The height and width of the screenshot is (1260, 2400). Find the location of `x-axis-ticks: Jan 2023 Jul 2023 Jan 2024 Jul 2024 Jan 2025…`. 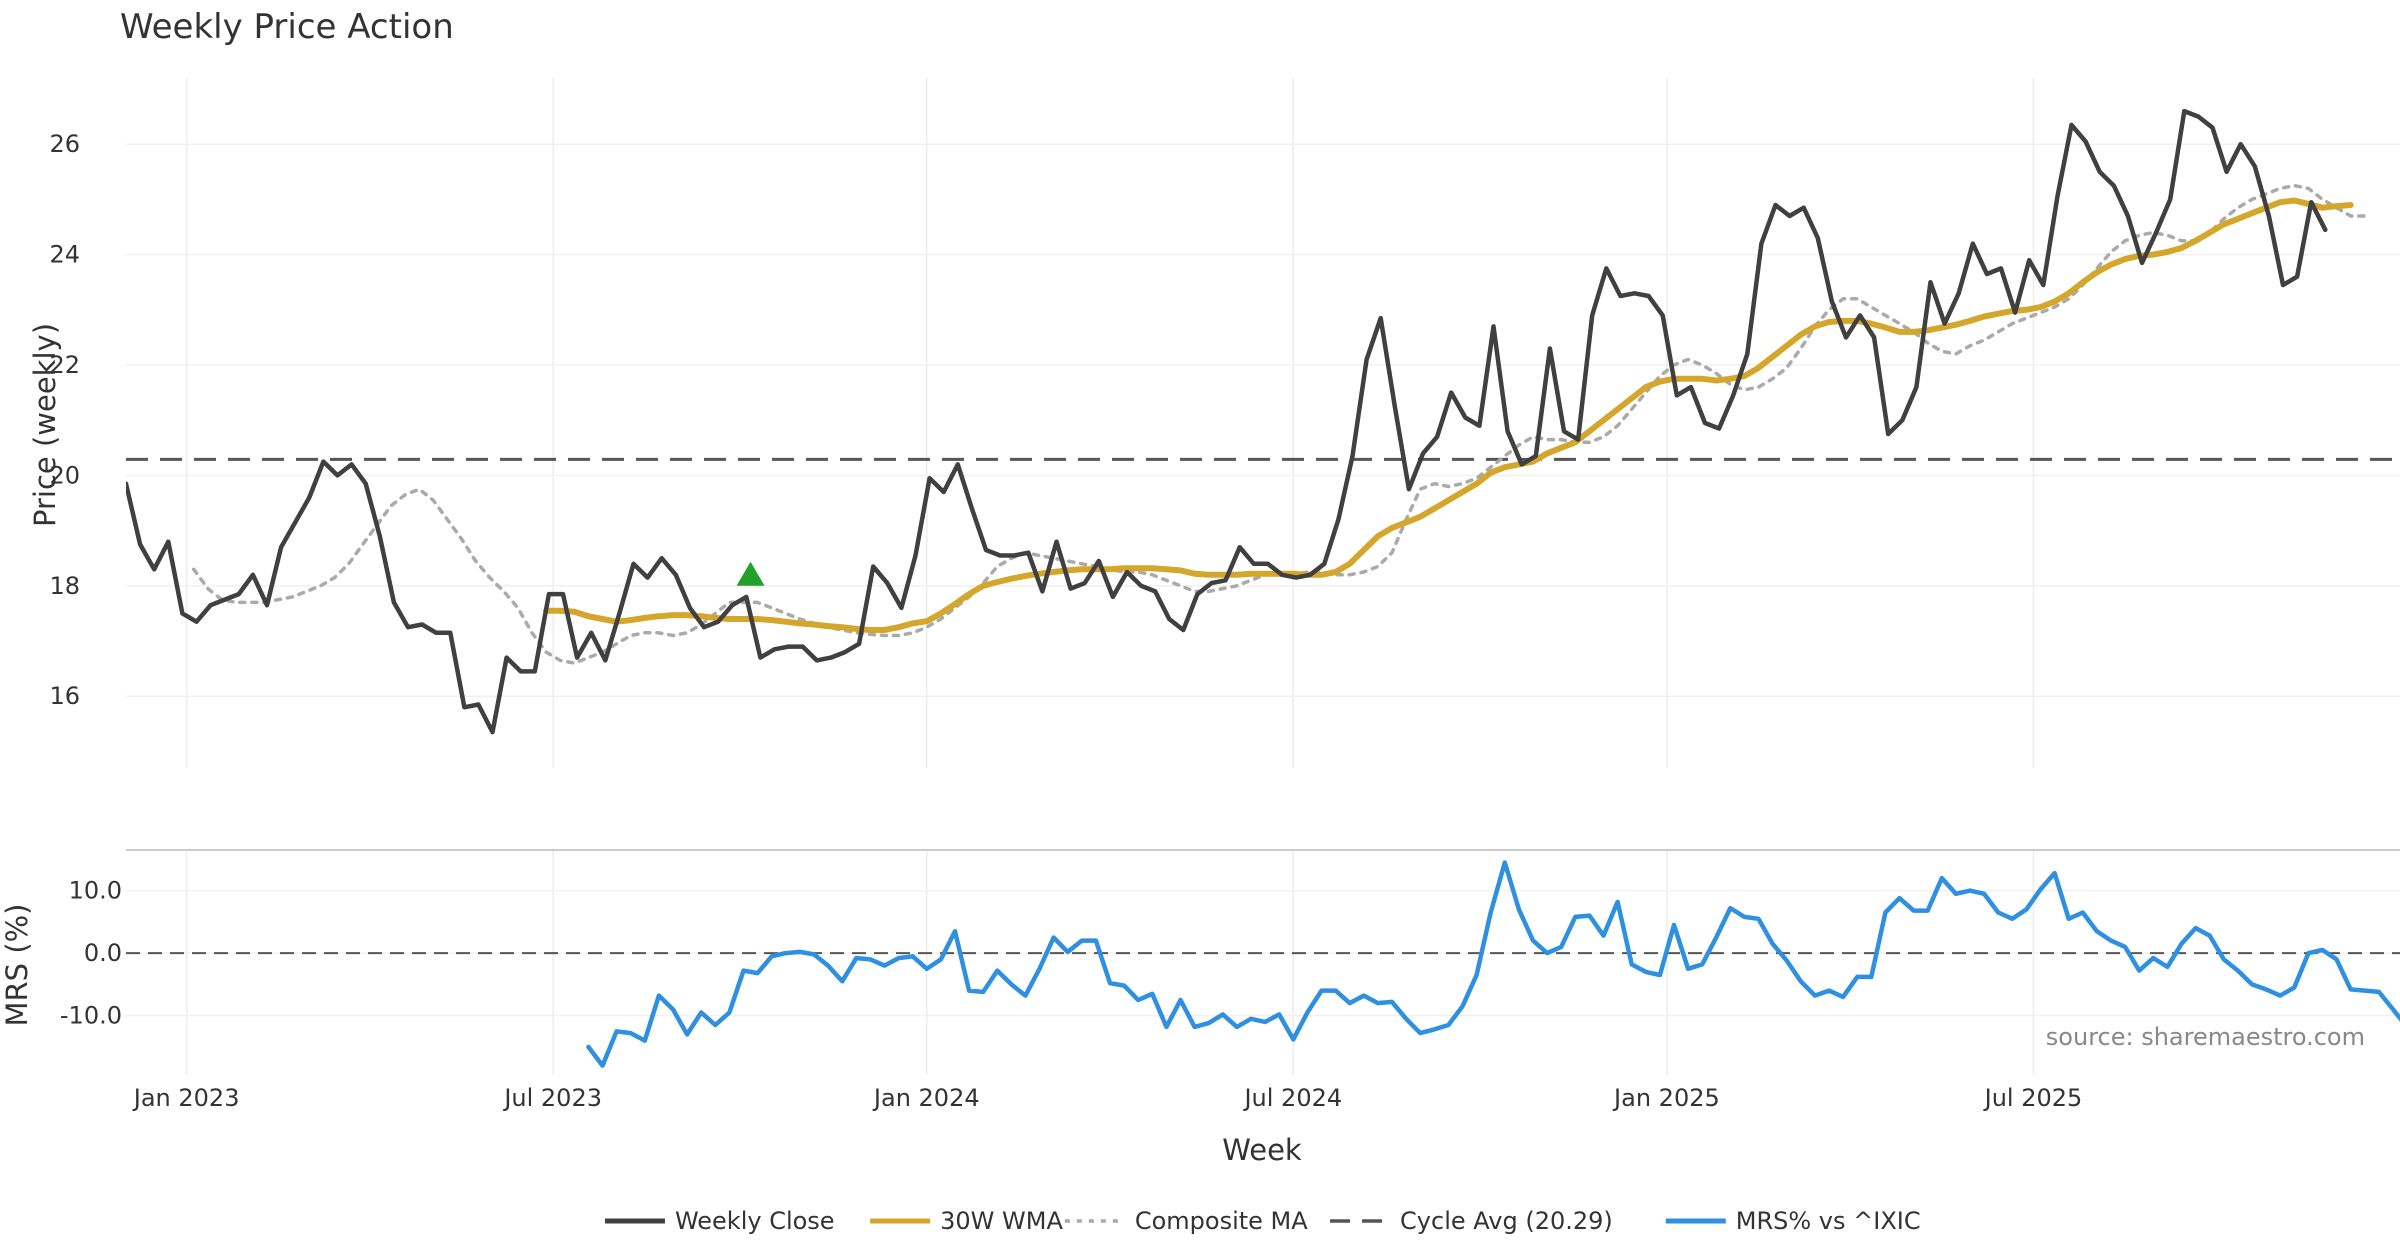

x-axis-ticks: Jan 2023 Jul 2023 Jan 2024 Jul 2024 Jan 2025… is located at coordinates (1107, 1098).